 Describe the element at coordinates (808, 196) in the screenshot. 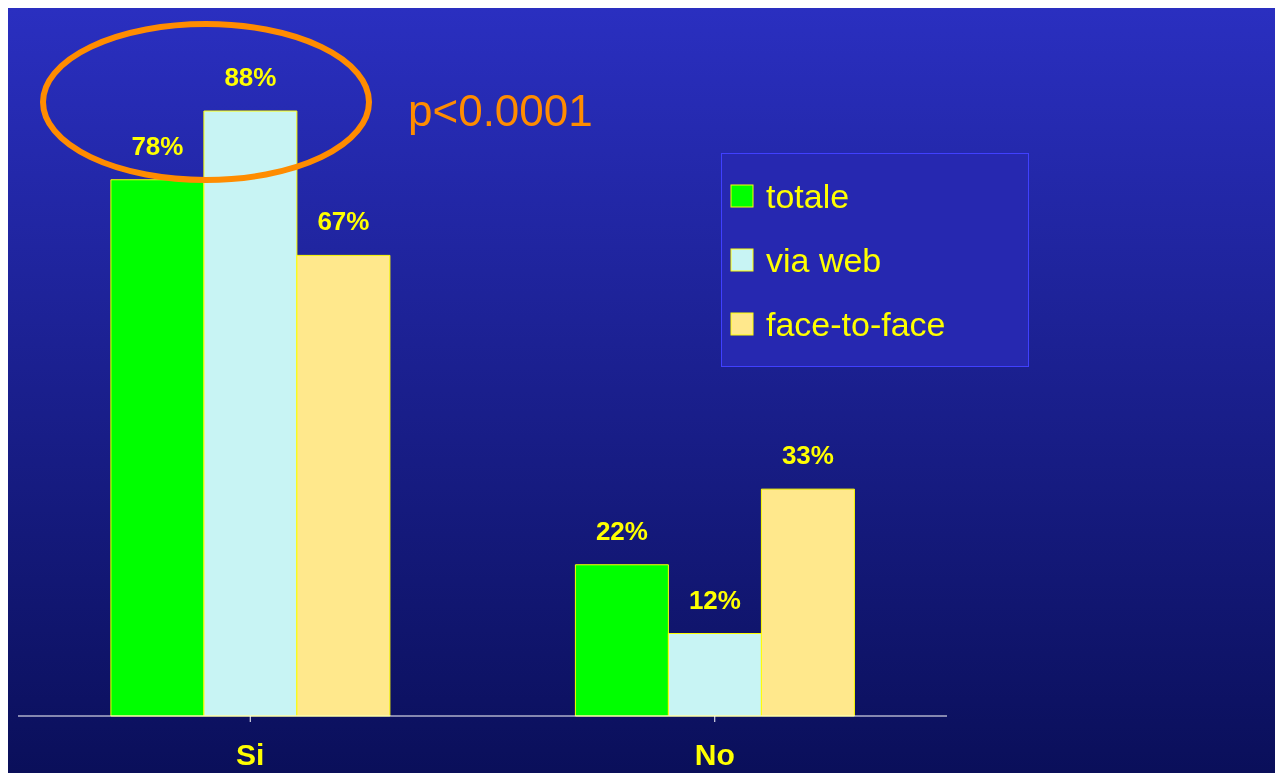

I see `legend-label: totale` at that location.